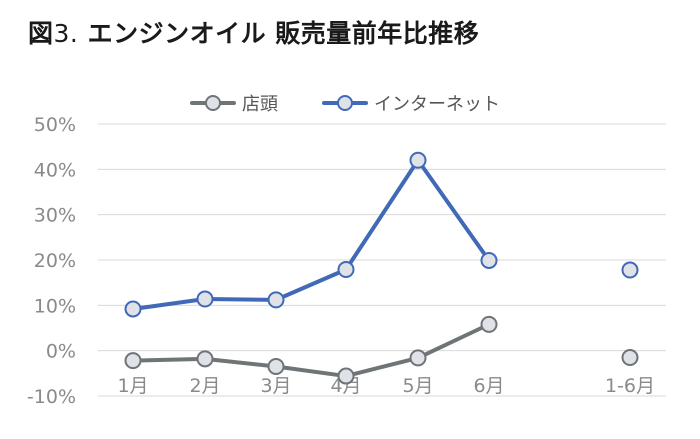  I want to click on x-tick-label: 1-6月, so click(630, 386).